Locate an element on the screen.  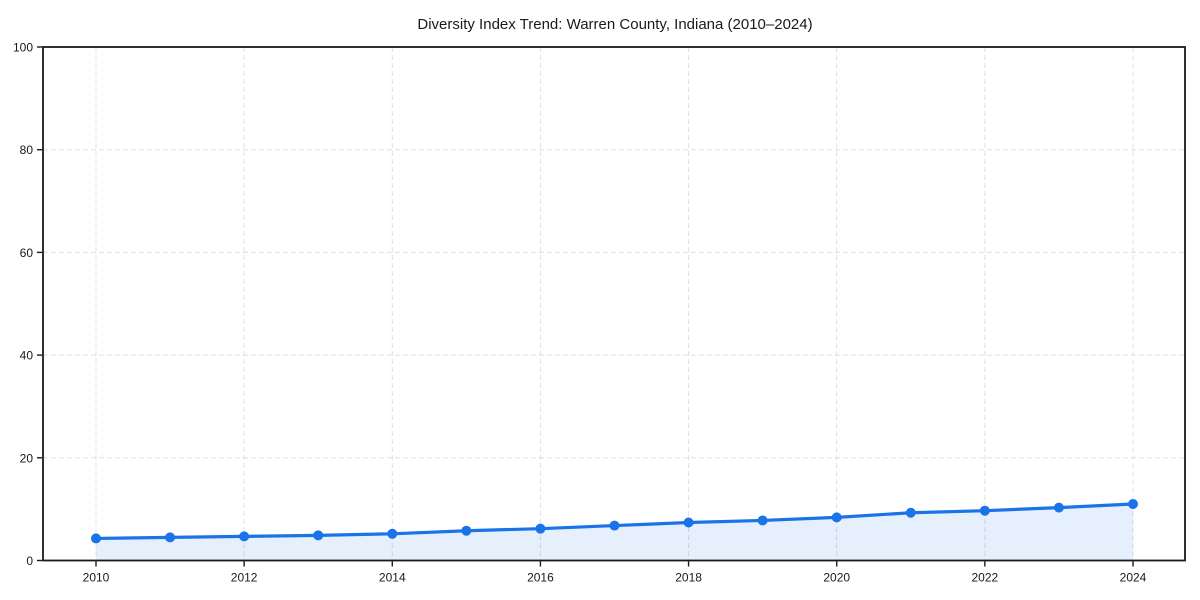
y-tick-label: 0 is located at coordinates (29, 561).